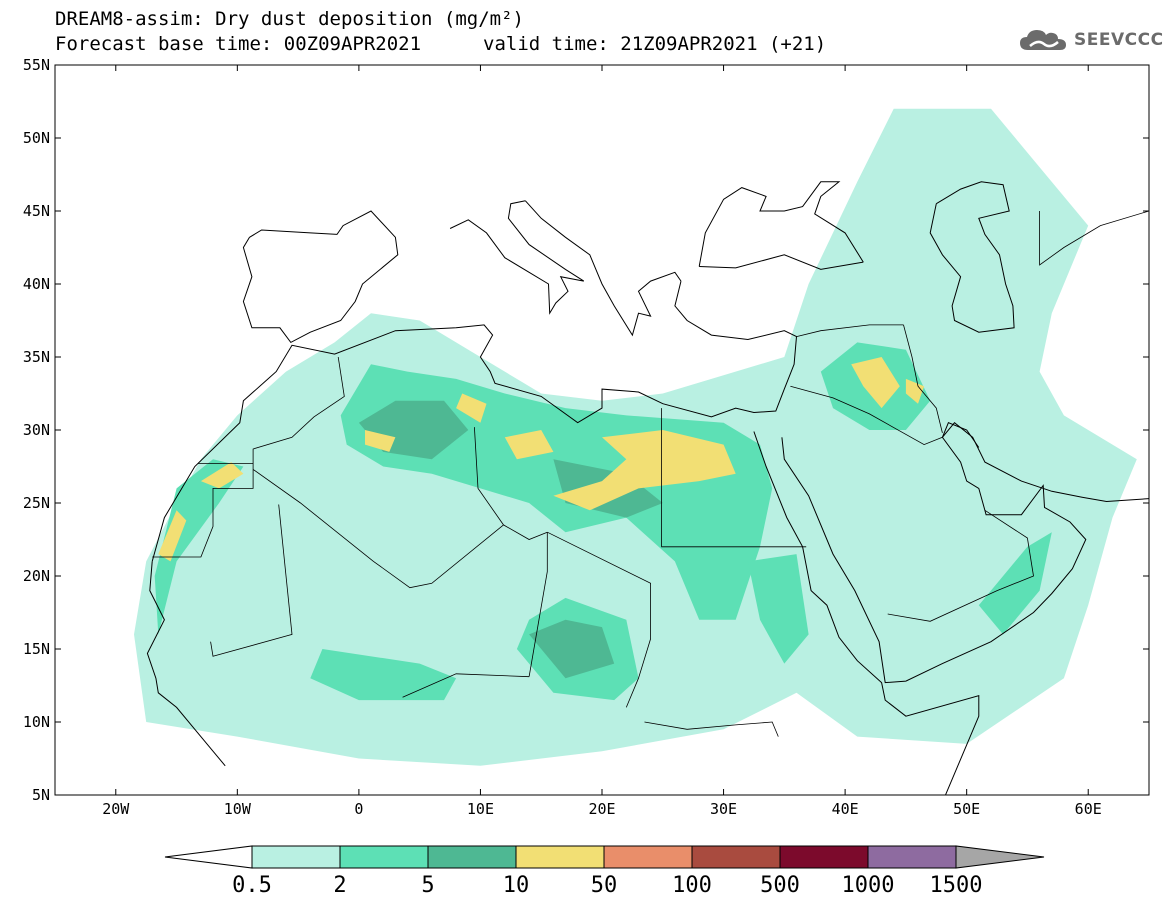 The height and width of the screenshot is (907, 1165). Describe the element at coordinates (36, 138) in the screenshot. I see `lat-tick-label: 50N` at that location.